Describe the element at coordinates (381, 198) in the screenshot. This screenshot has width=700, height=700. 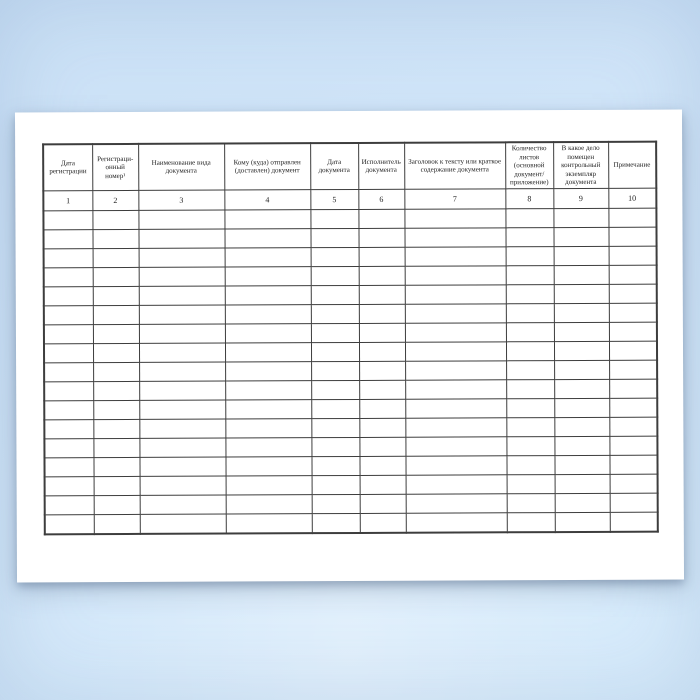
I see `column-number: 6` at that location.